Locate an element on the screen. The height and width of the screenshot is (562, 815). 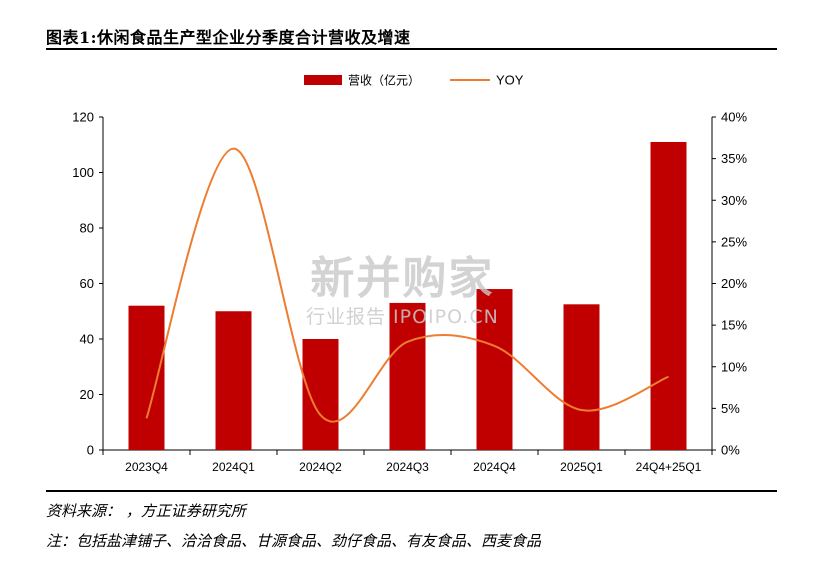
x-tick-label: 24Q4+25Q1 is located at coordinates (669, 467).